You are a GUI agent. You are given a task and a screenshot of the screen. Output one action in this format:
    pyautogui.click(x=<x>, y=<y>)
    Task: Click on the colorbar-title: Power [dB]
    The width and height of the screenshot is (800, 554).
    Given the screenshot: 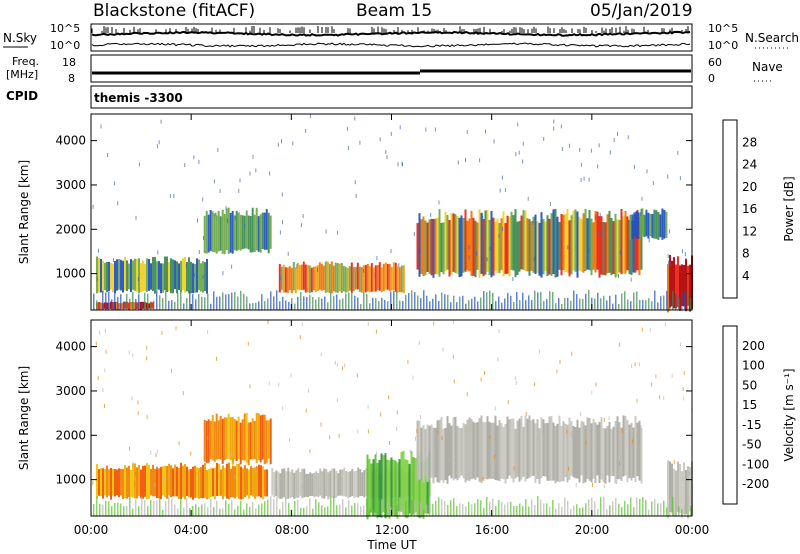 What is the action you would take?
    pyautogui.click(x=789, y=208)
    